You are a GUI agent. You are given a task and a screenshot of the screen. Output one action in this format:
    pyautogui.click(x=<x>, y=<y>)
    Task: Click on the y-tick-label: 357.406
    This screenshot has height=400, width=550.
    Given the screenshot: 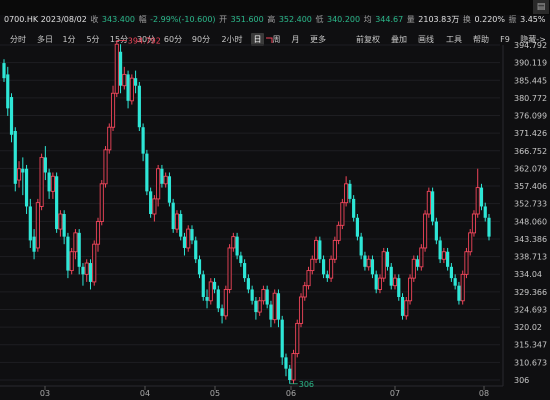 What is the action you would take?
    pyautogui.click(x=530, y=186)
    